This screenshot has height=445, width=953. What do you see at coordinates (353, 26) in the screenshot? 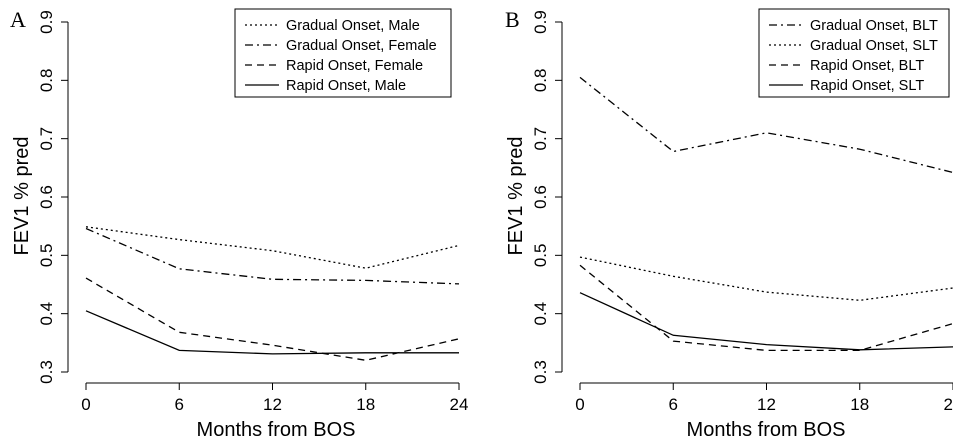
I see `legend-entry-gradual-onset-male: Gradual Onset, Male` at bounding box center [353, 26].